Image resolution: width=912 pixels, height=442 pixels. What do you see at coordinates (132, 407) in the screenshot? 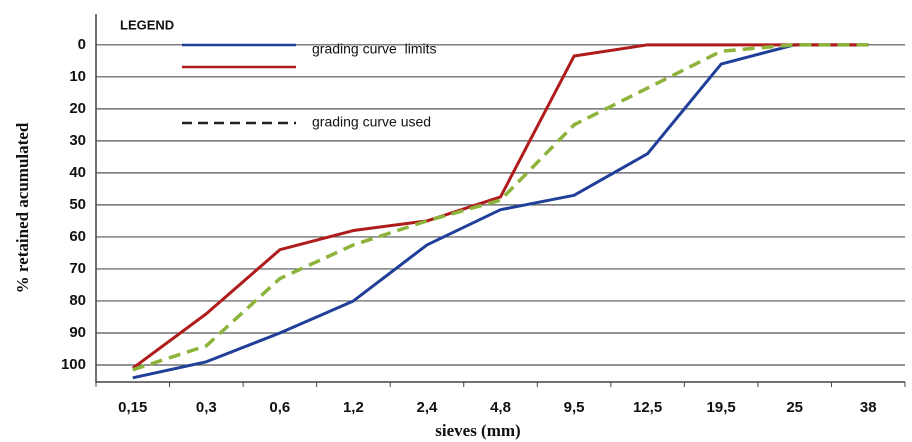
I see `x-tick-label: 0,15` at bounding box center [132, 407].